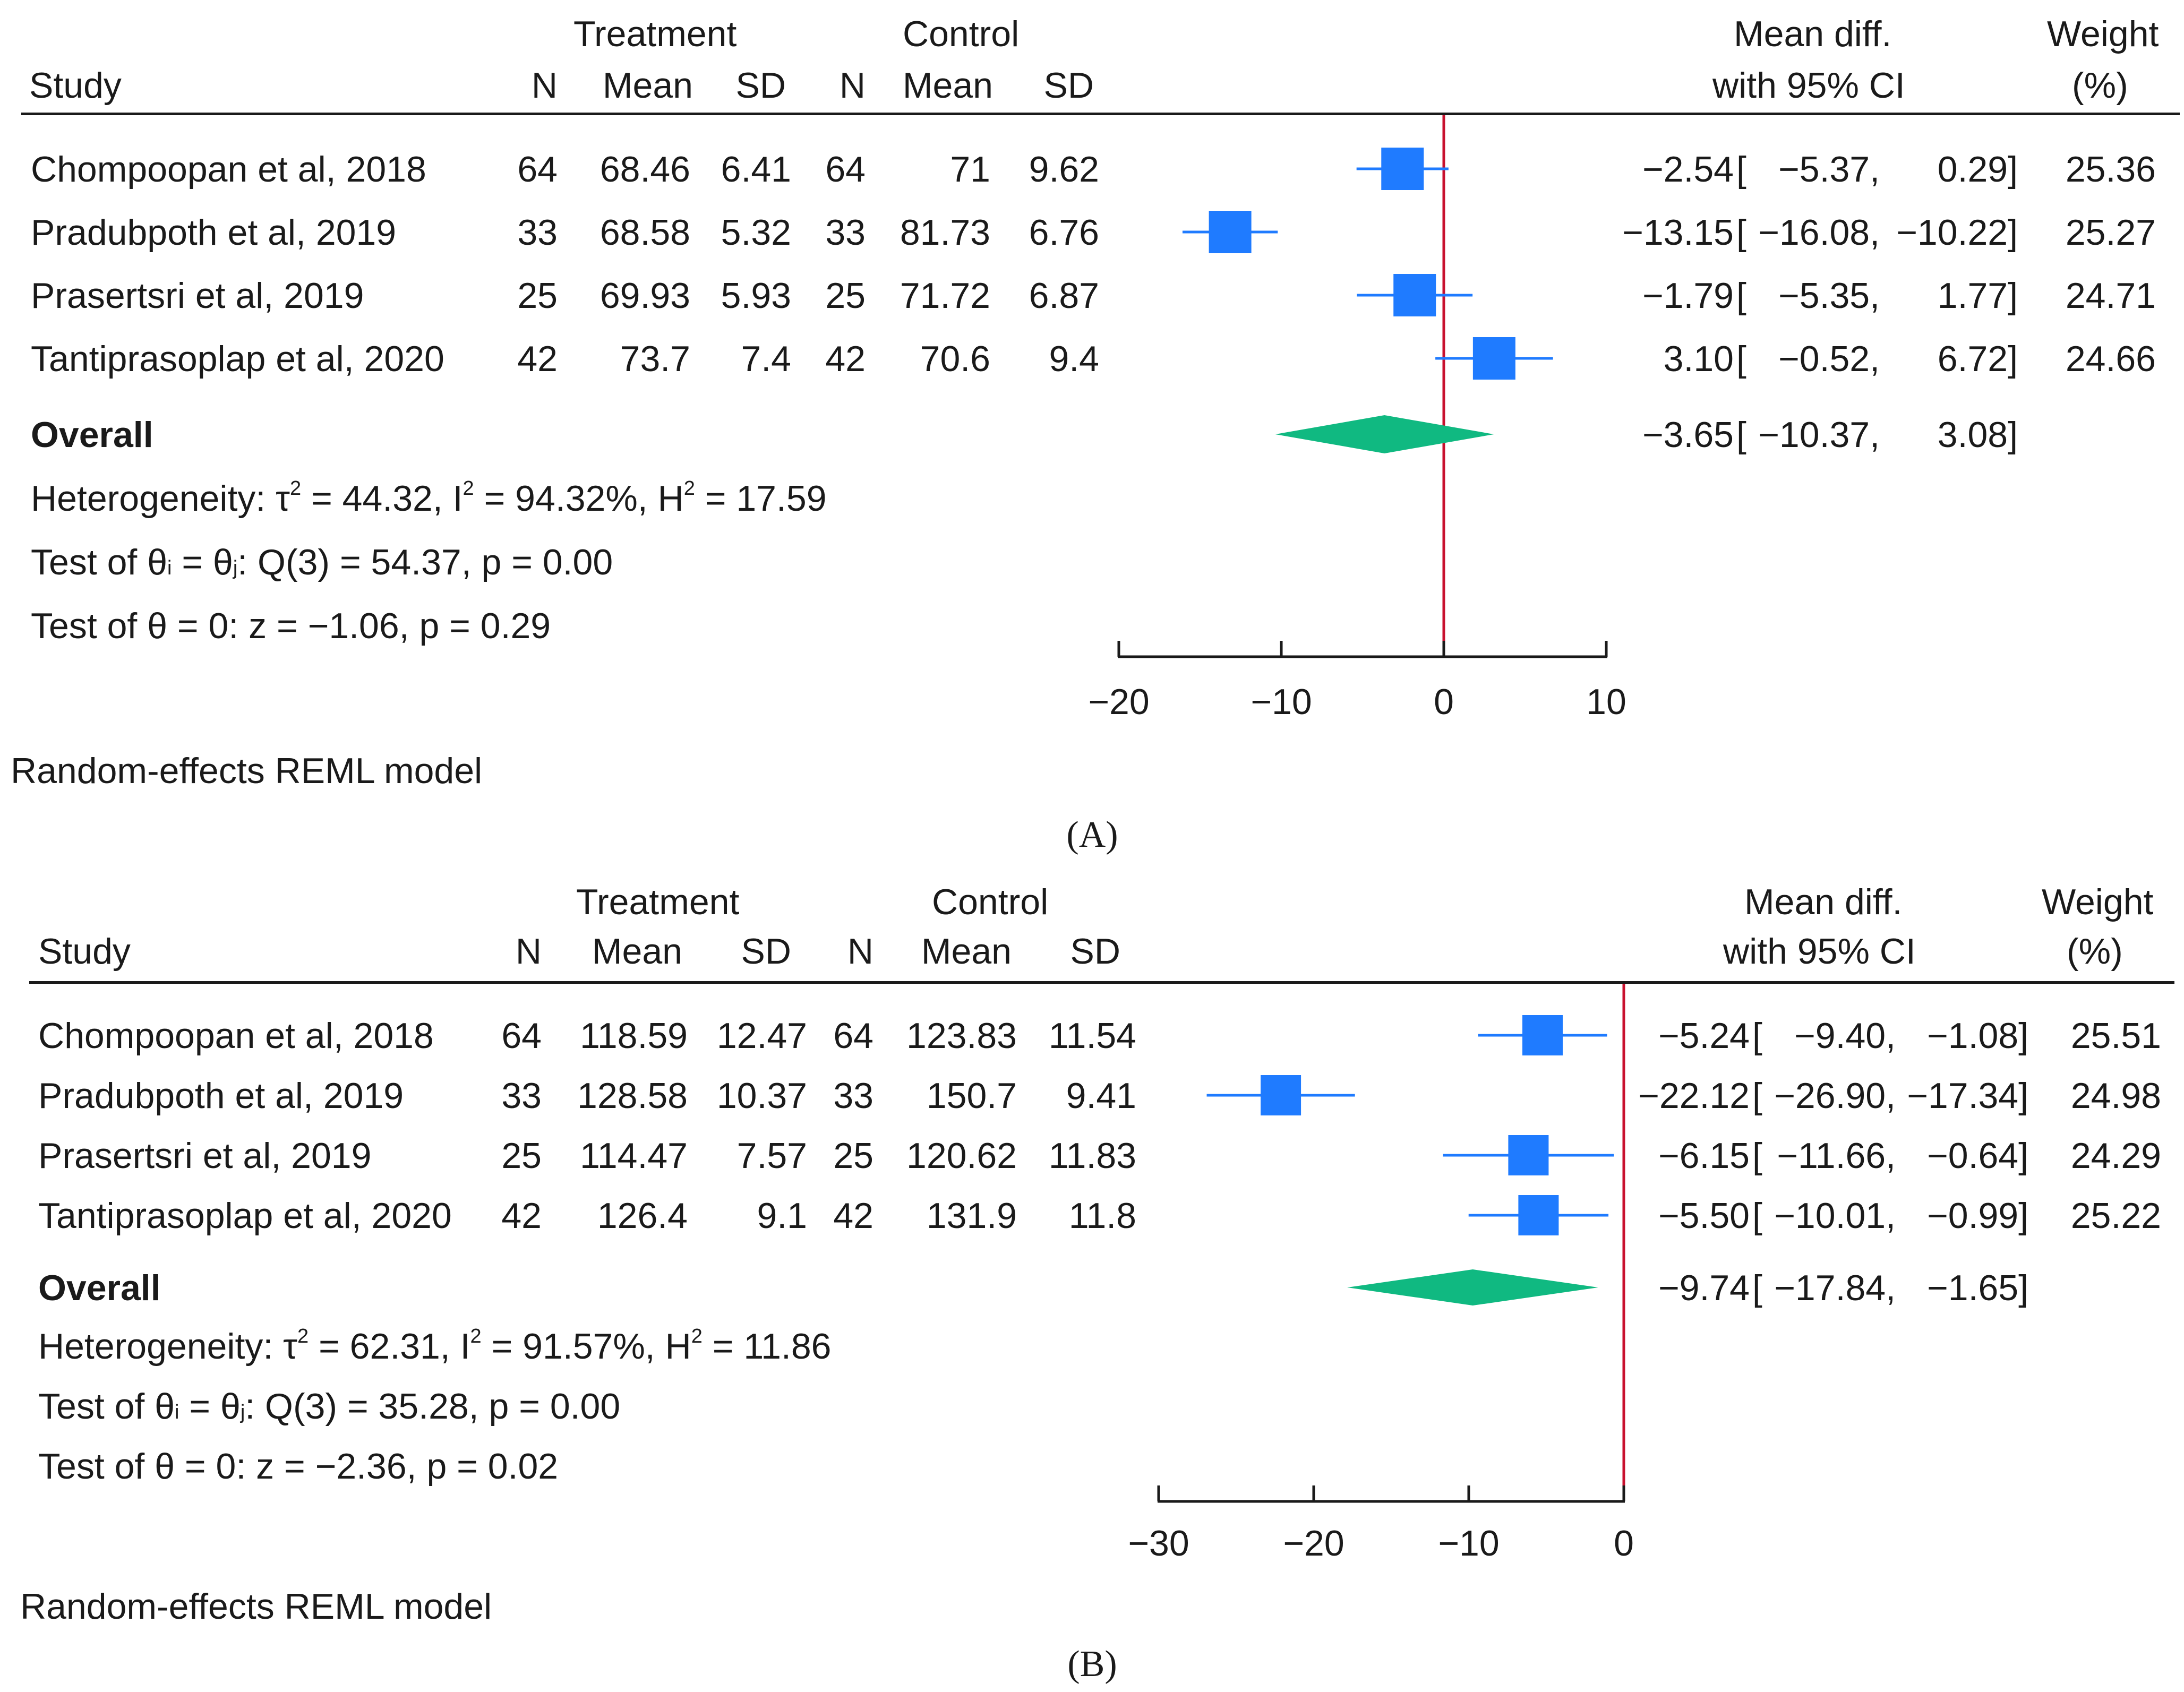 The image size is (2184, 1692). Describe the element at coordinates (1977, 1288) in the screenshot. I see `overall-ci-upper: −1.65]` at that location.